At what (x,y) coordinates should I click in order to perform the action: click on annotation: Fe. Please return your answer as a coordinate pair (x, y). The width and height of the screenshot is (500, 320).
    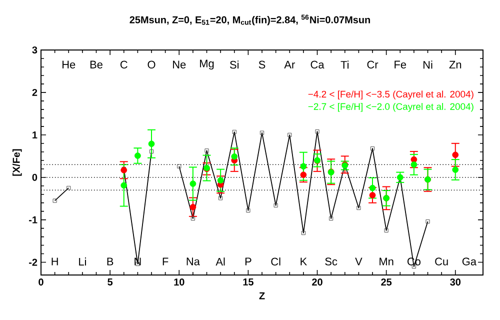
    Looking at the image, I should click on (400, 64).